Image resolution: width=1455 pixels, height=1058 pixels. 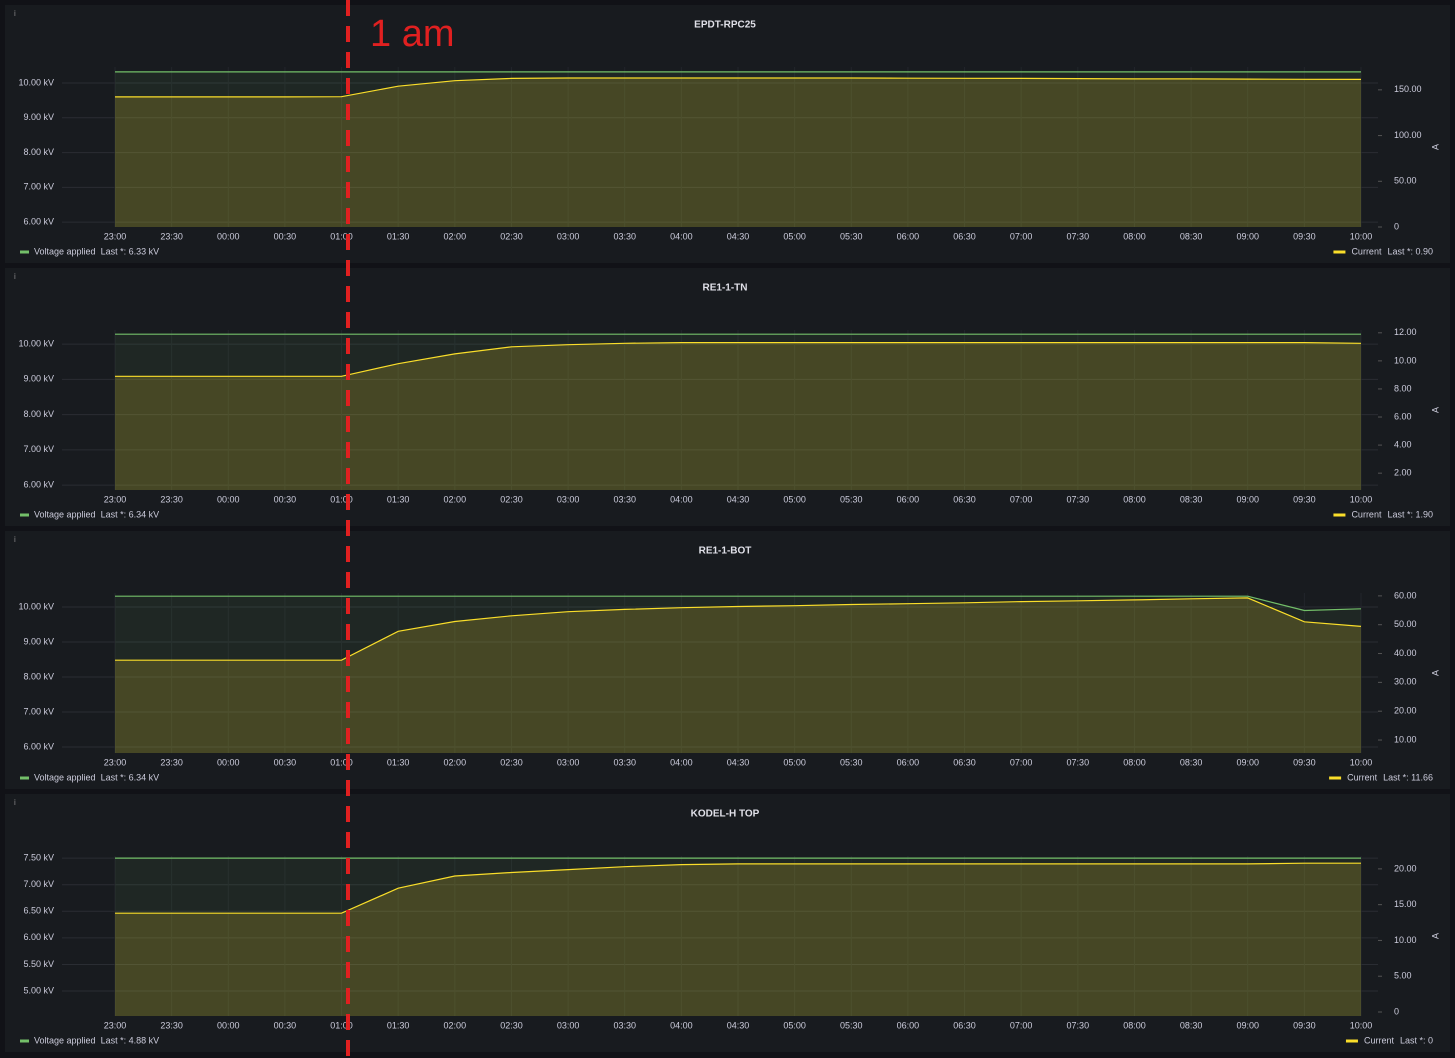 What do you see at coordinates (1403, 388) in the screenshot?
I see `y2-tick-label: 8.00` at bounding box center [1403, 388].